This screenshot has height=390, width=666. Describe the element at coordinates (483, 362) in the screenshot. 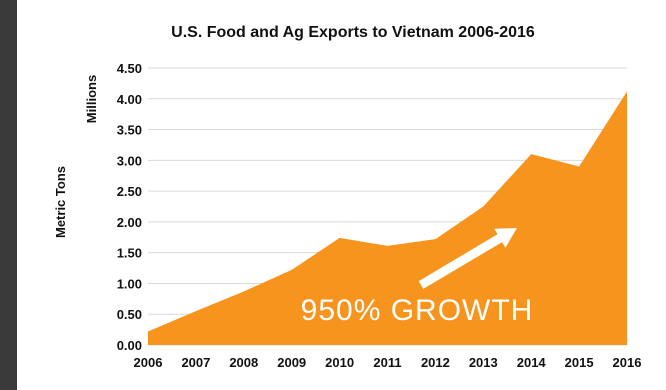

I see `x-tick-label: 2013` at that location.